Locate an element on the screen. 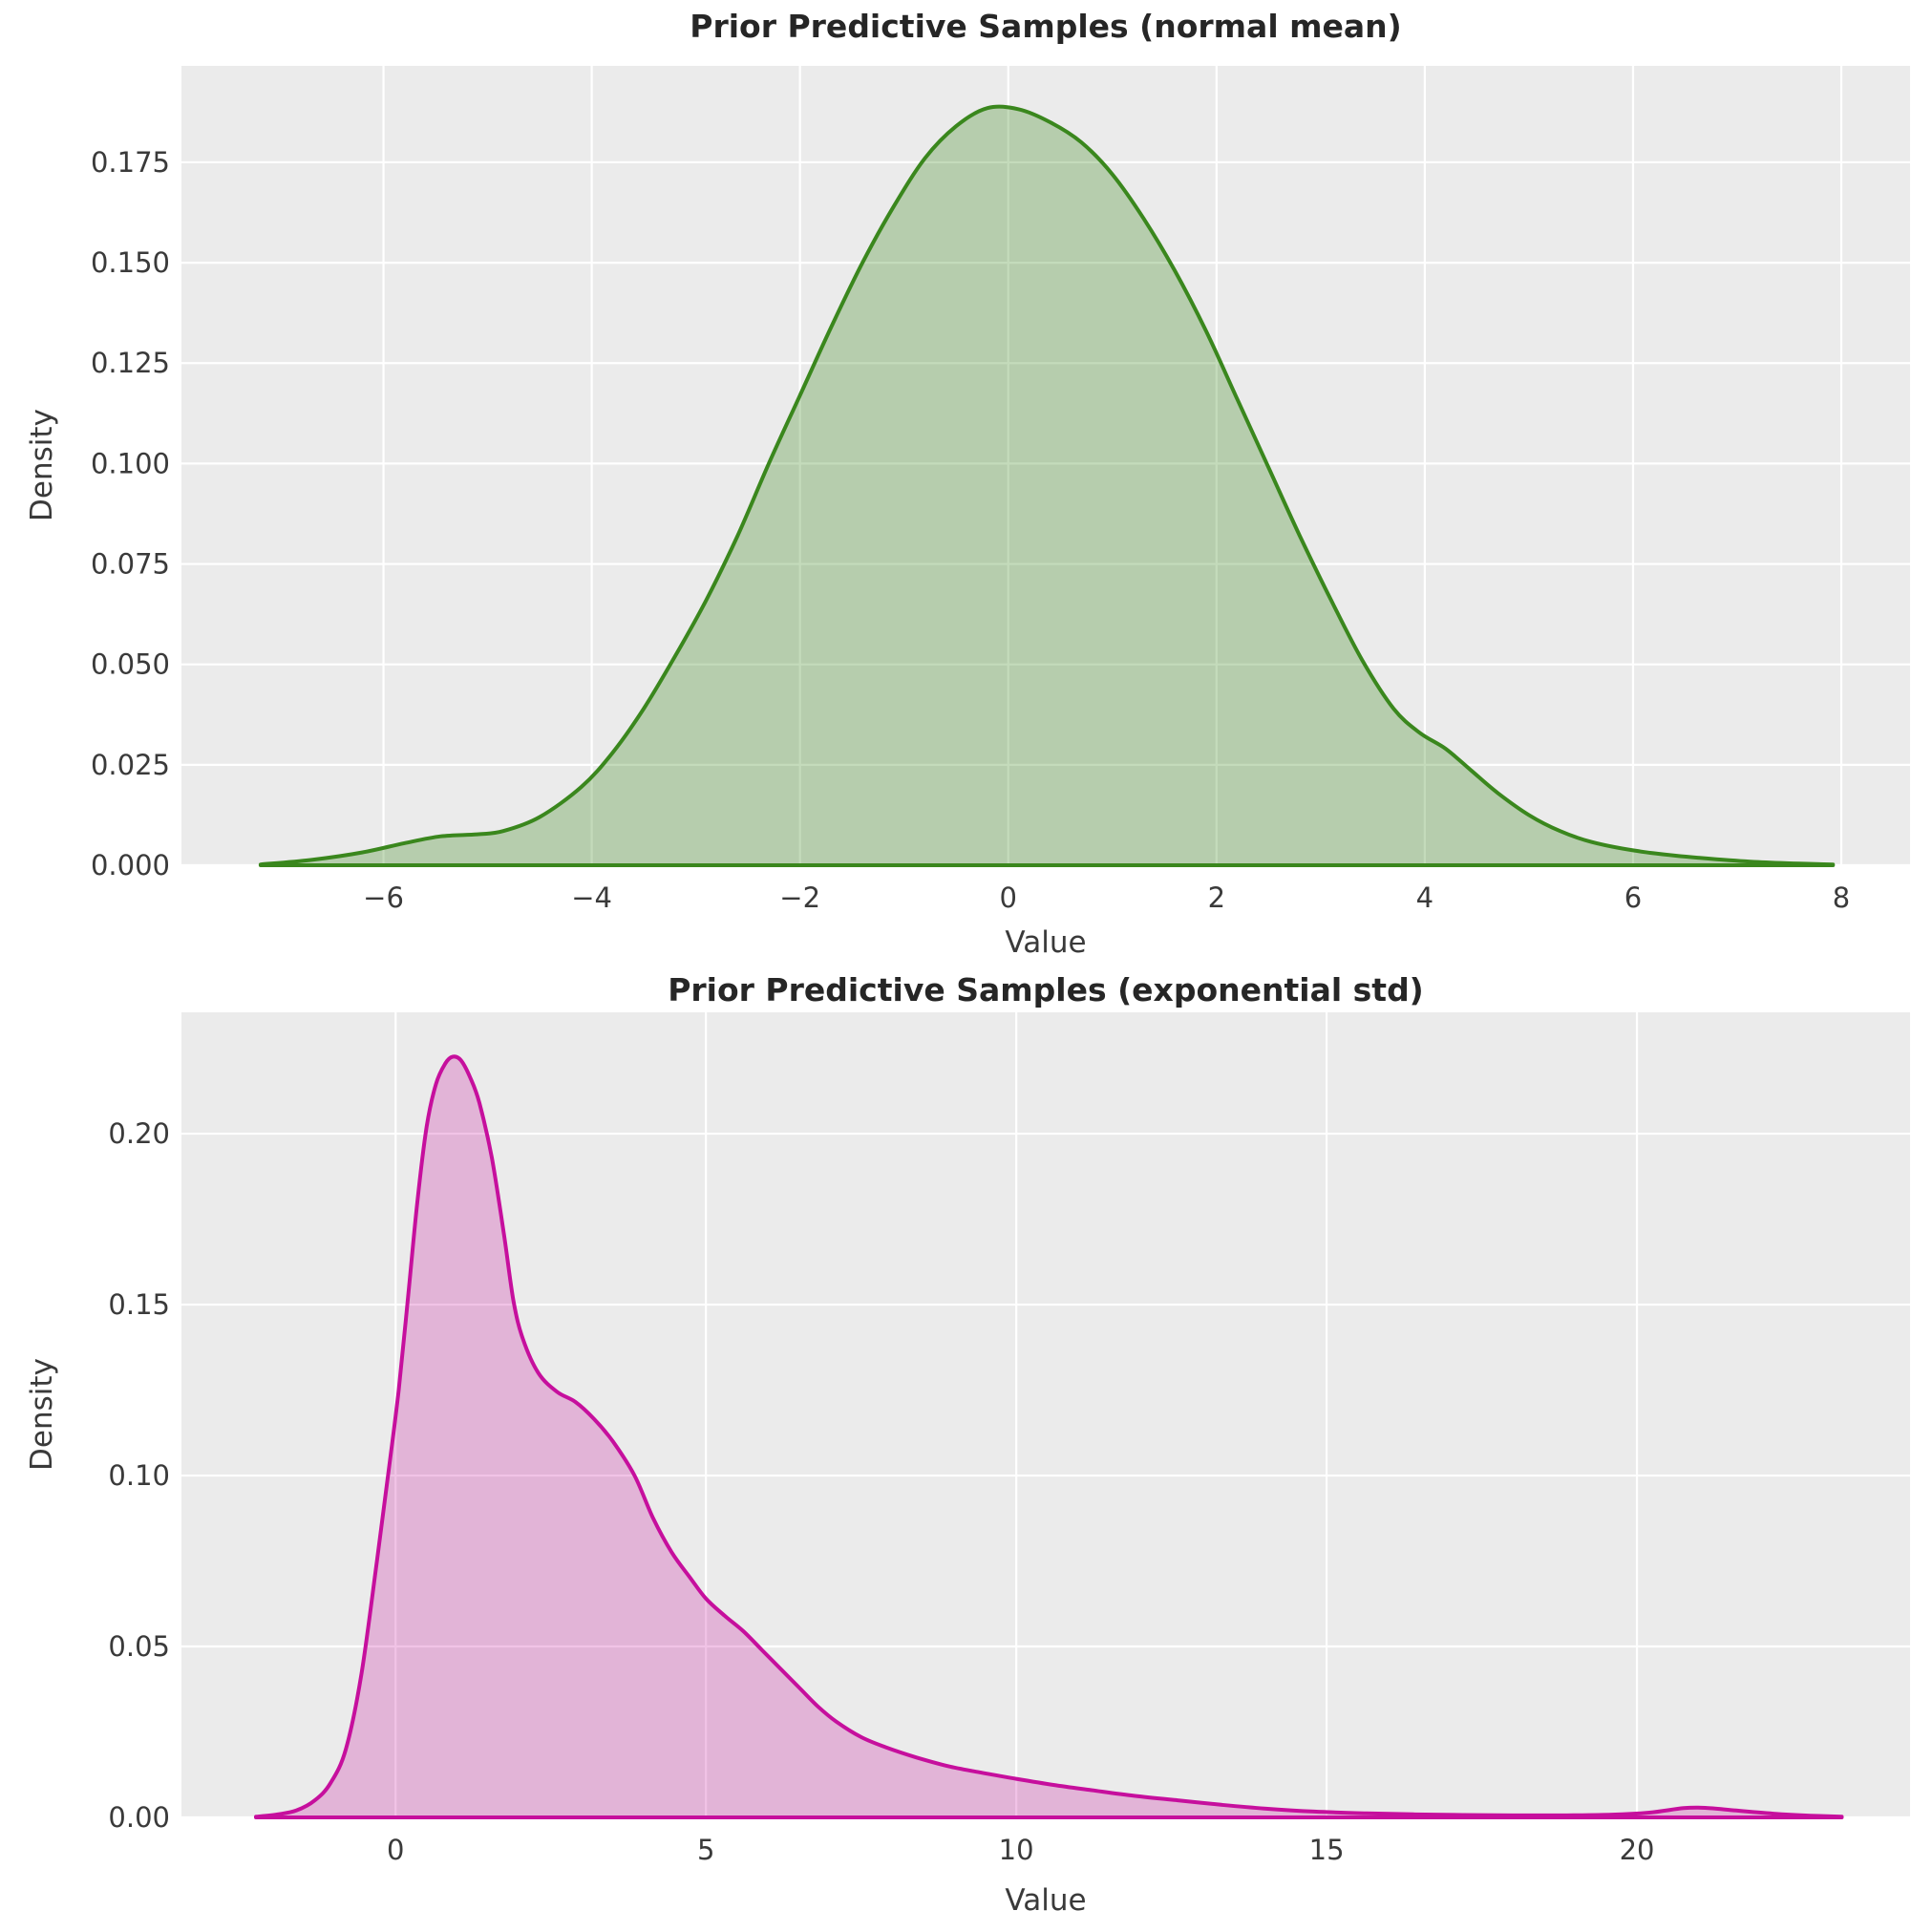  x-tick-labels: 0 5 10 15 20 is located at coordinates (1021, 1850).